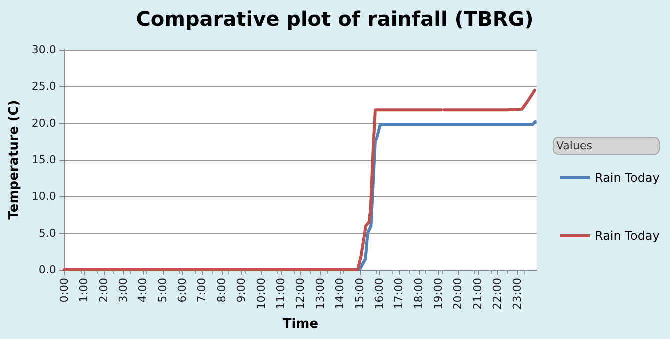  I want to click on x-tick-label: 9:00, so click(241, 290).